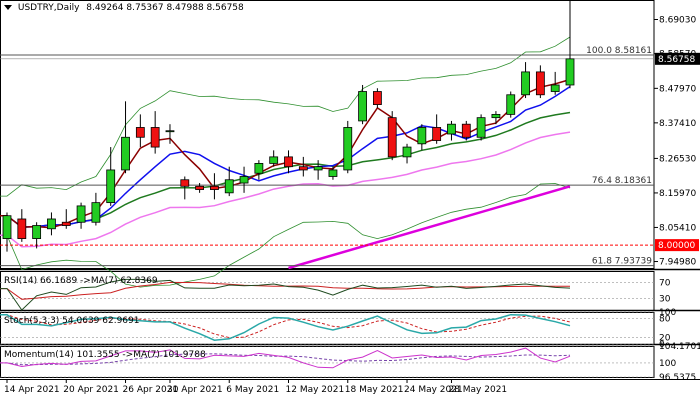 Image resolution: width=700 pixels, height=400 pixels. Describe the element at coordinates (619, 51) in the screenshot. I see `fib-level-label: 100.0 8.58161` at that location.